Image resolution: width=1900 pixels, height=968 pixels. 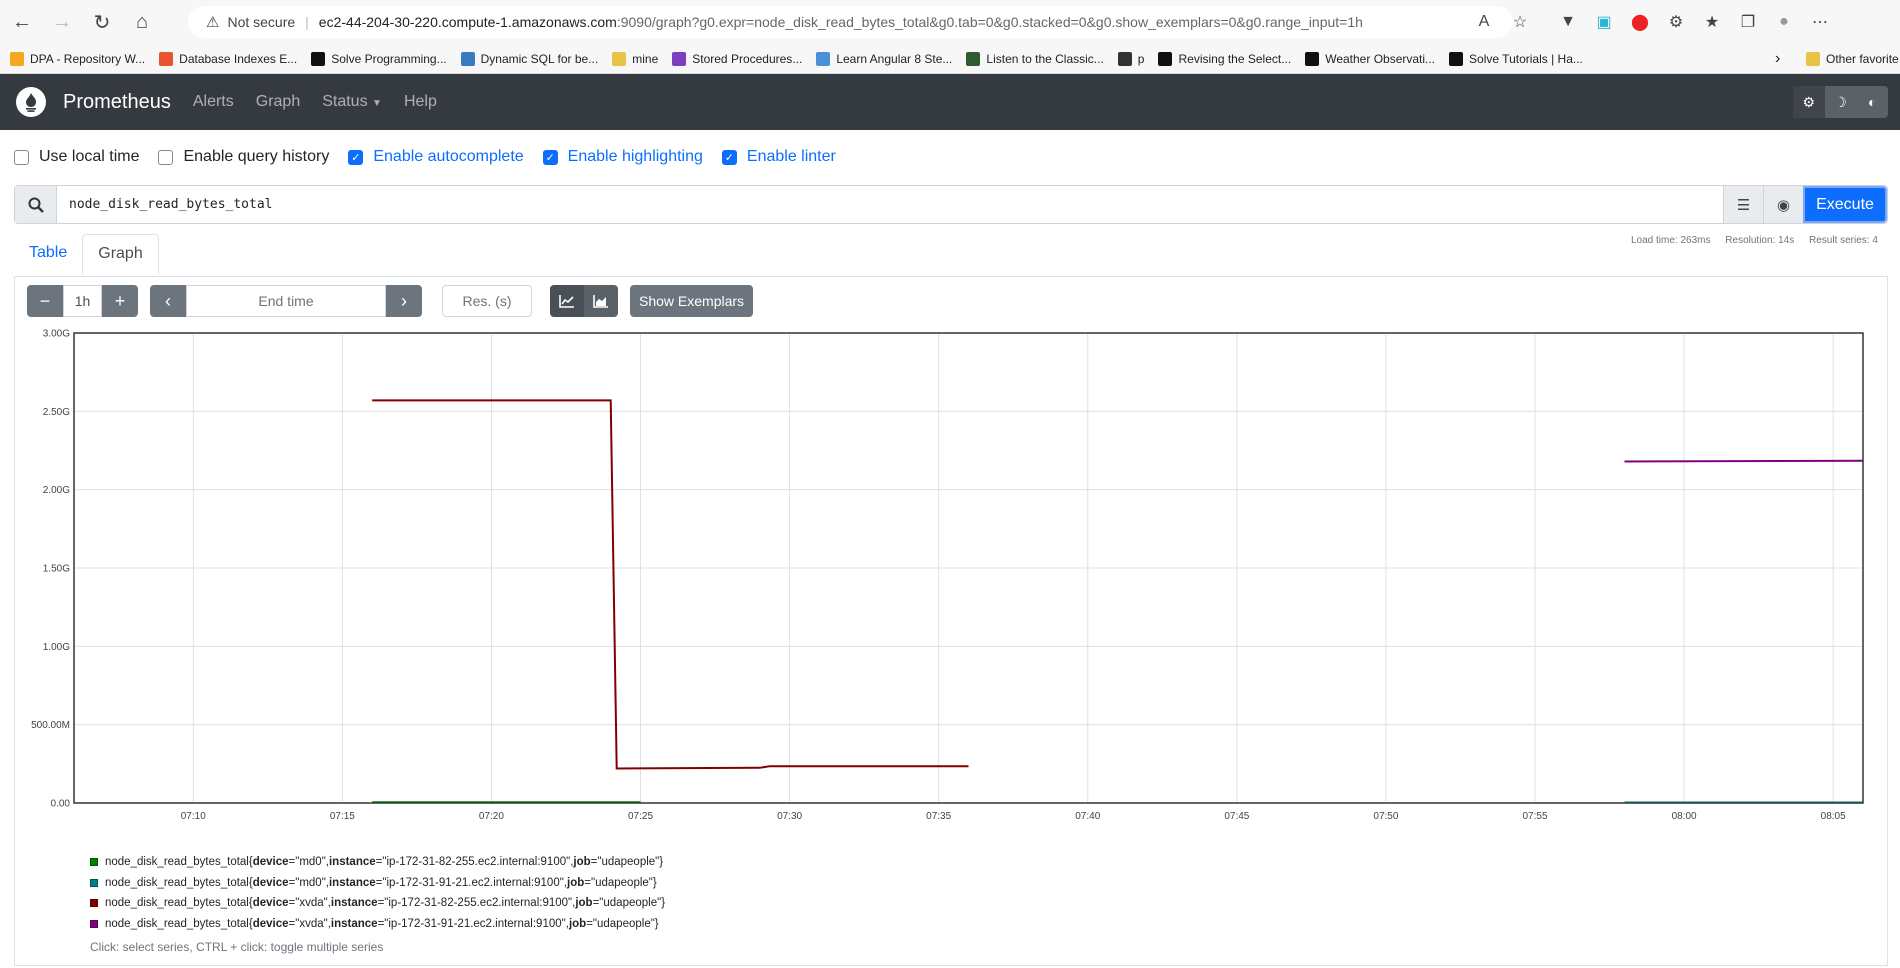 What do you see at coordinates (467, 58) in the screenshot?
I see `sql-icon` at bounding box center [467, 58].